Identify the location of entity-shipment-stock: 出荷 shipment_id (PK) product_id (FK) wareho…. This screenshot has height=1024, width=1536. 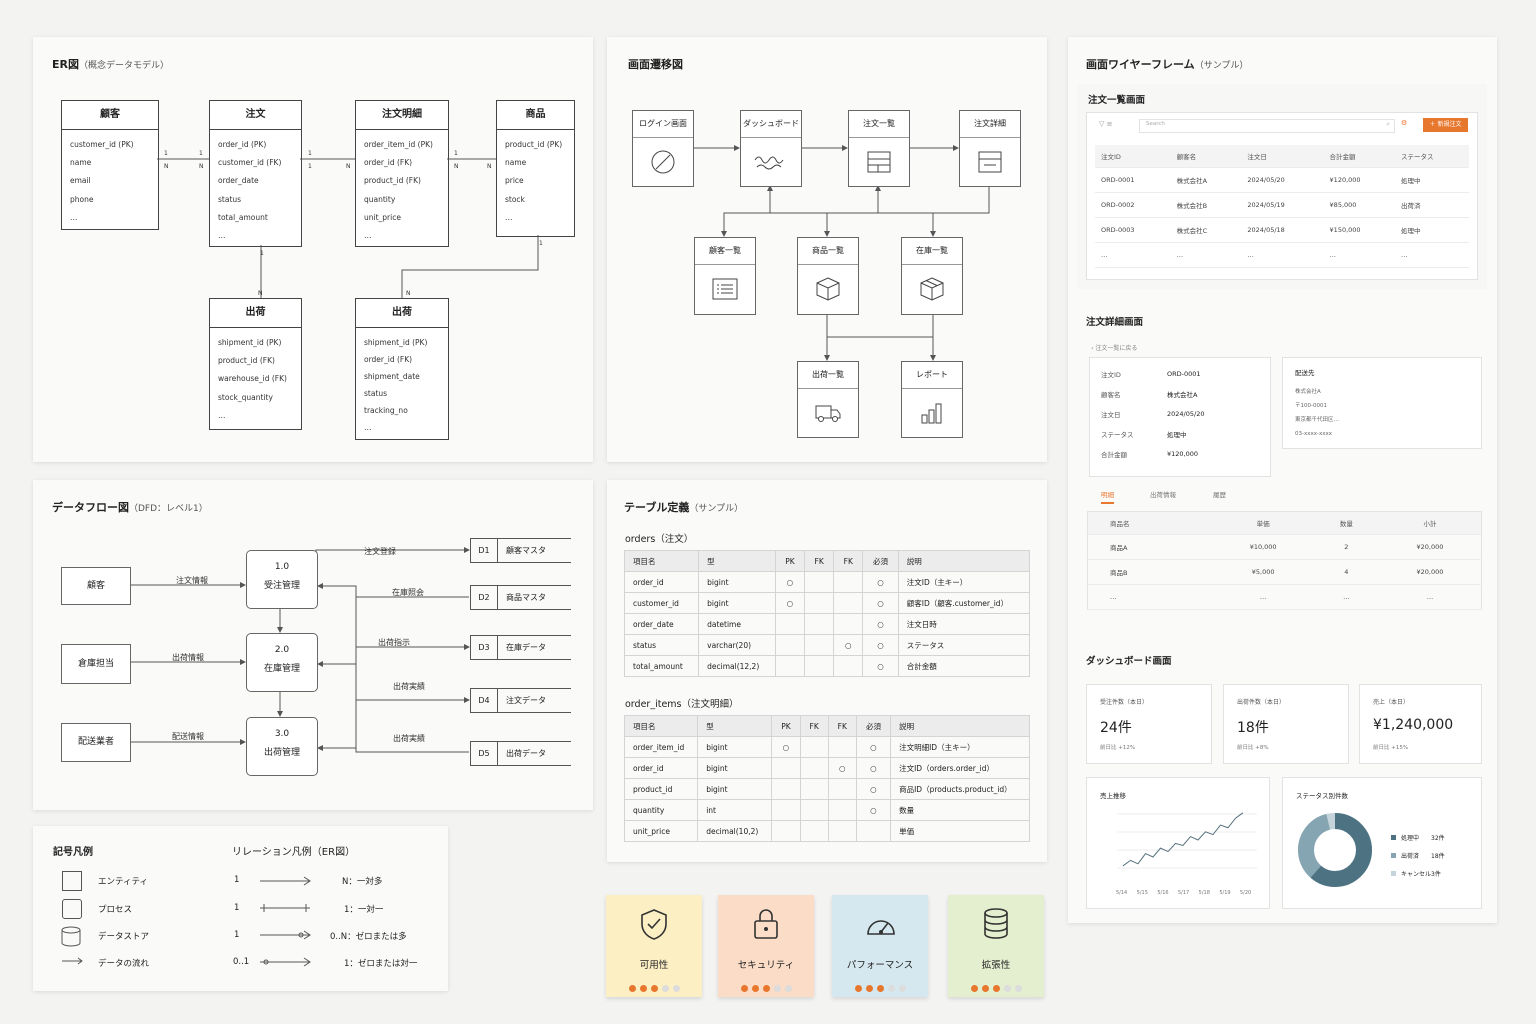
(255, 364).